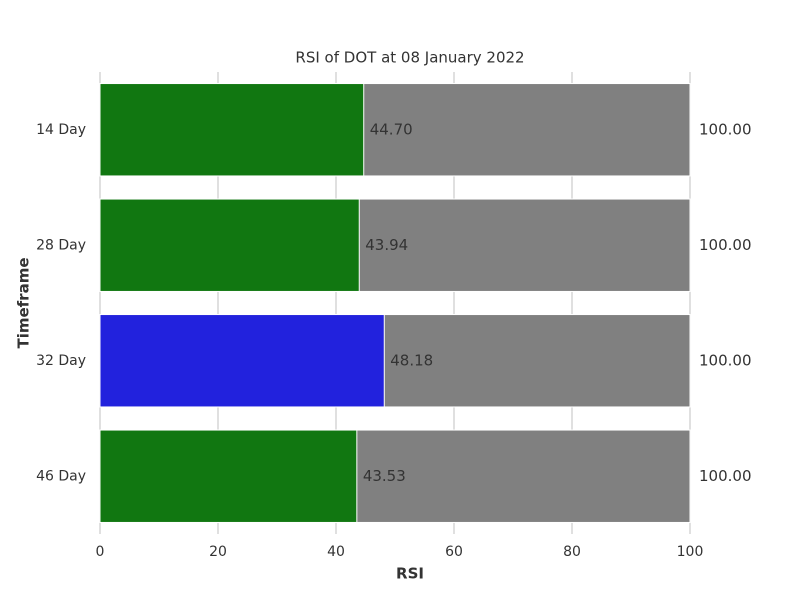  Describe the element at coordinates (409, 58) in the screenshot. I see `chart-title: RSI of DOT at 08 January 2022` at that location.